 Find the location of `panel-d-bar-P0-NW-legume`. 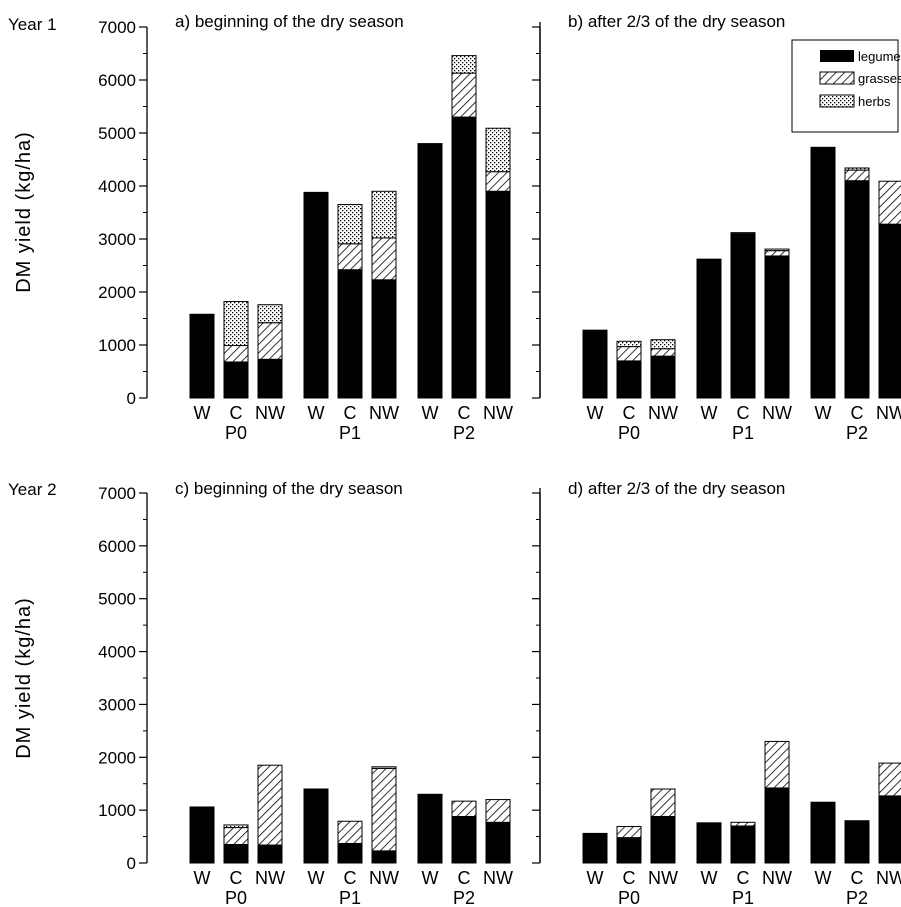

panel-d-bar-P0-NW-legume is located at coordinates (663, 839).